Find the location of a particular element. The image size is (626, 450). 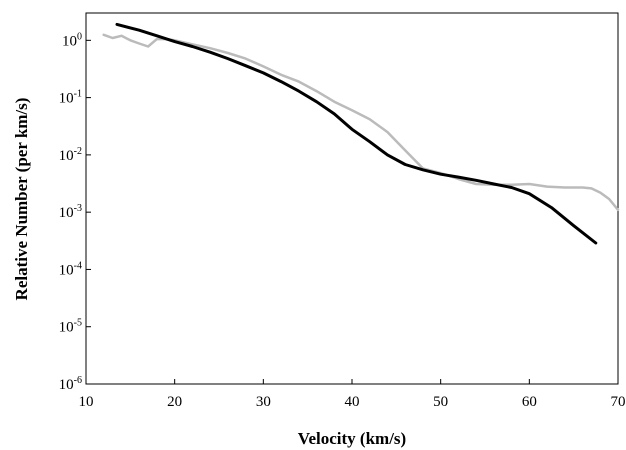

x-tick-label: 30 is located at coordinates (263, 402).